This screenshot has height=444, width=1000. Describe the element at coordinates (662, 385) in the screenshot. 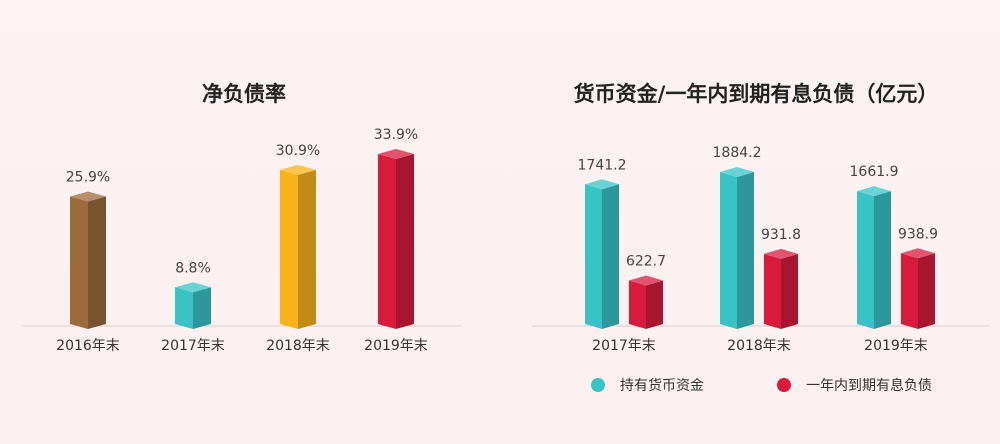

I see `legend-label: 持有货币资金` at that location.